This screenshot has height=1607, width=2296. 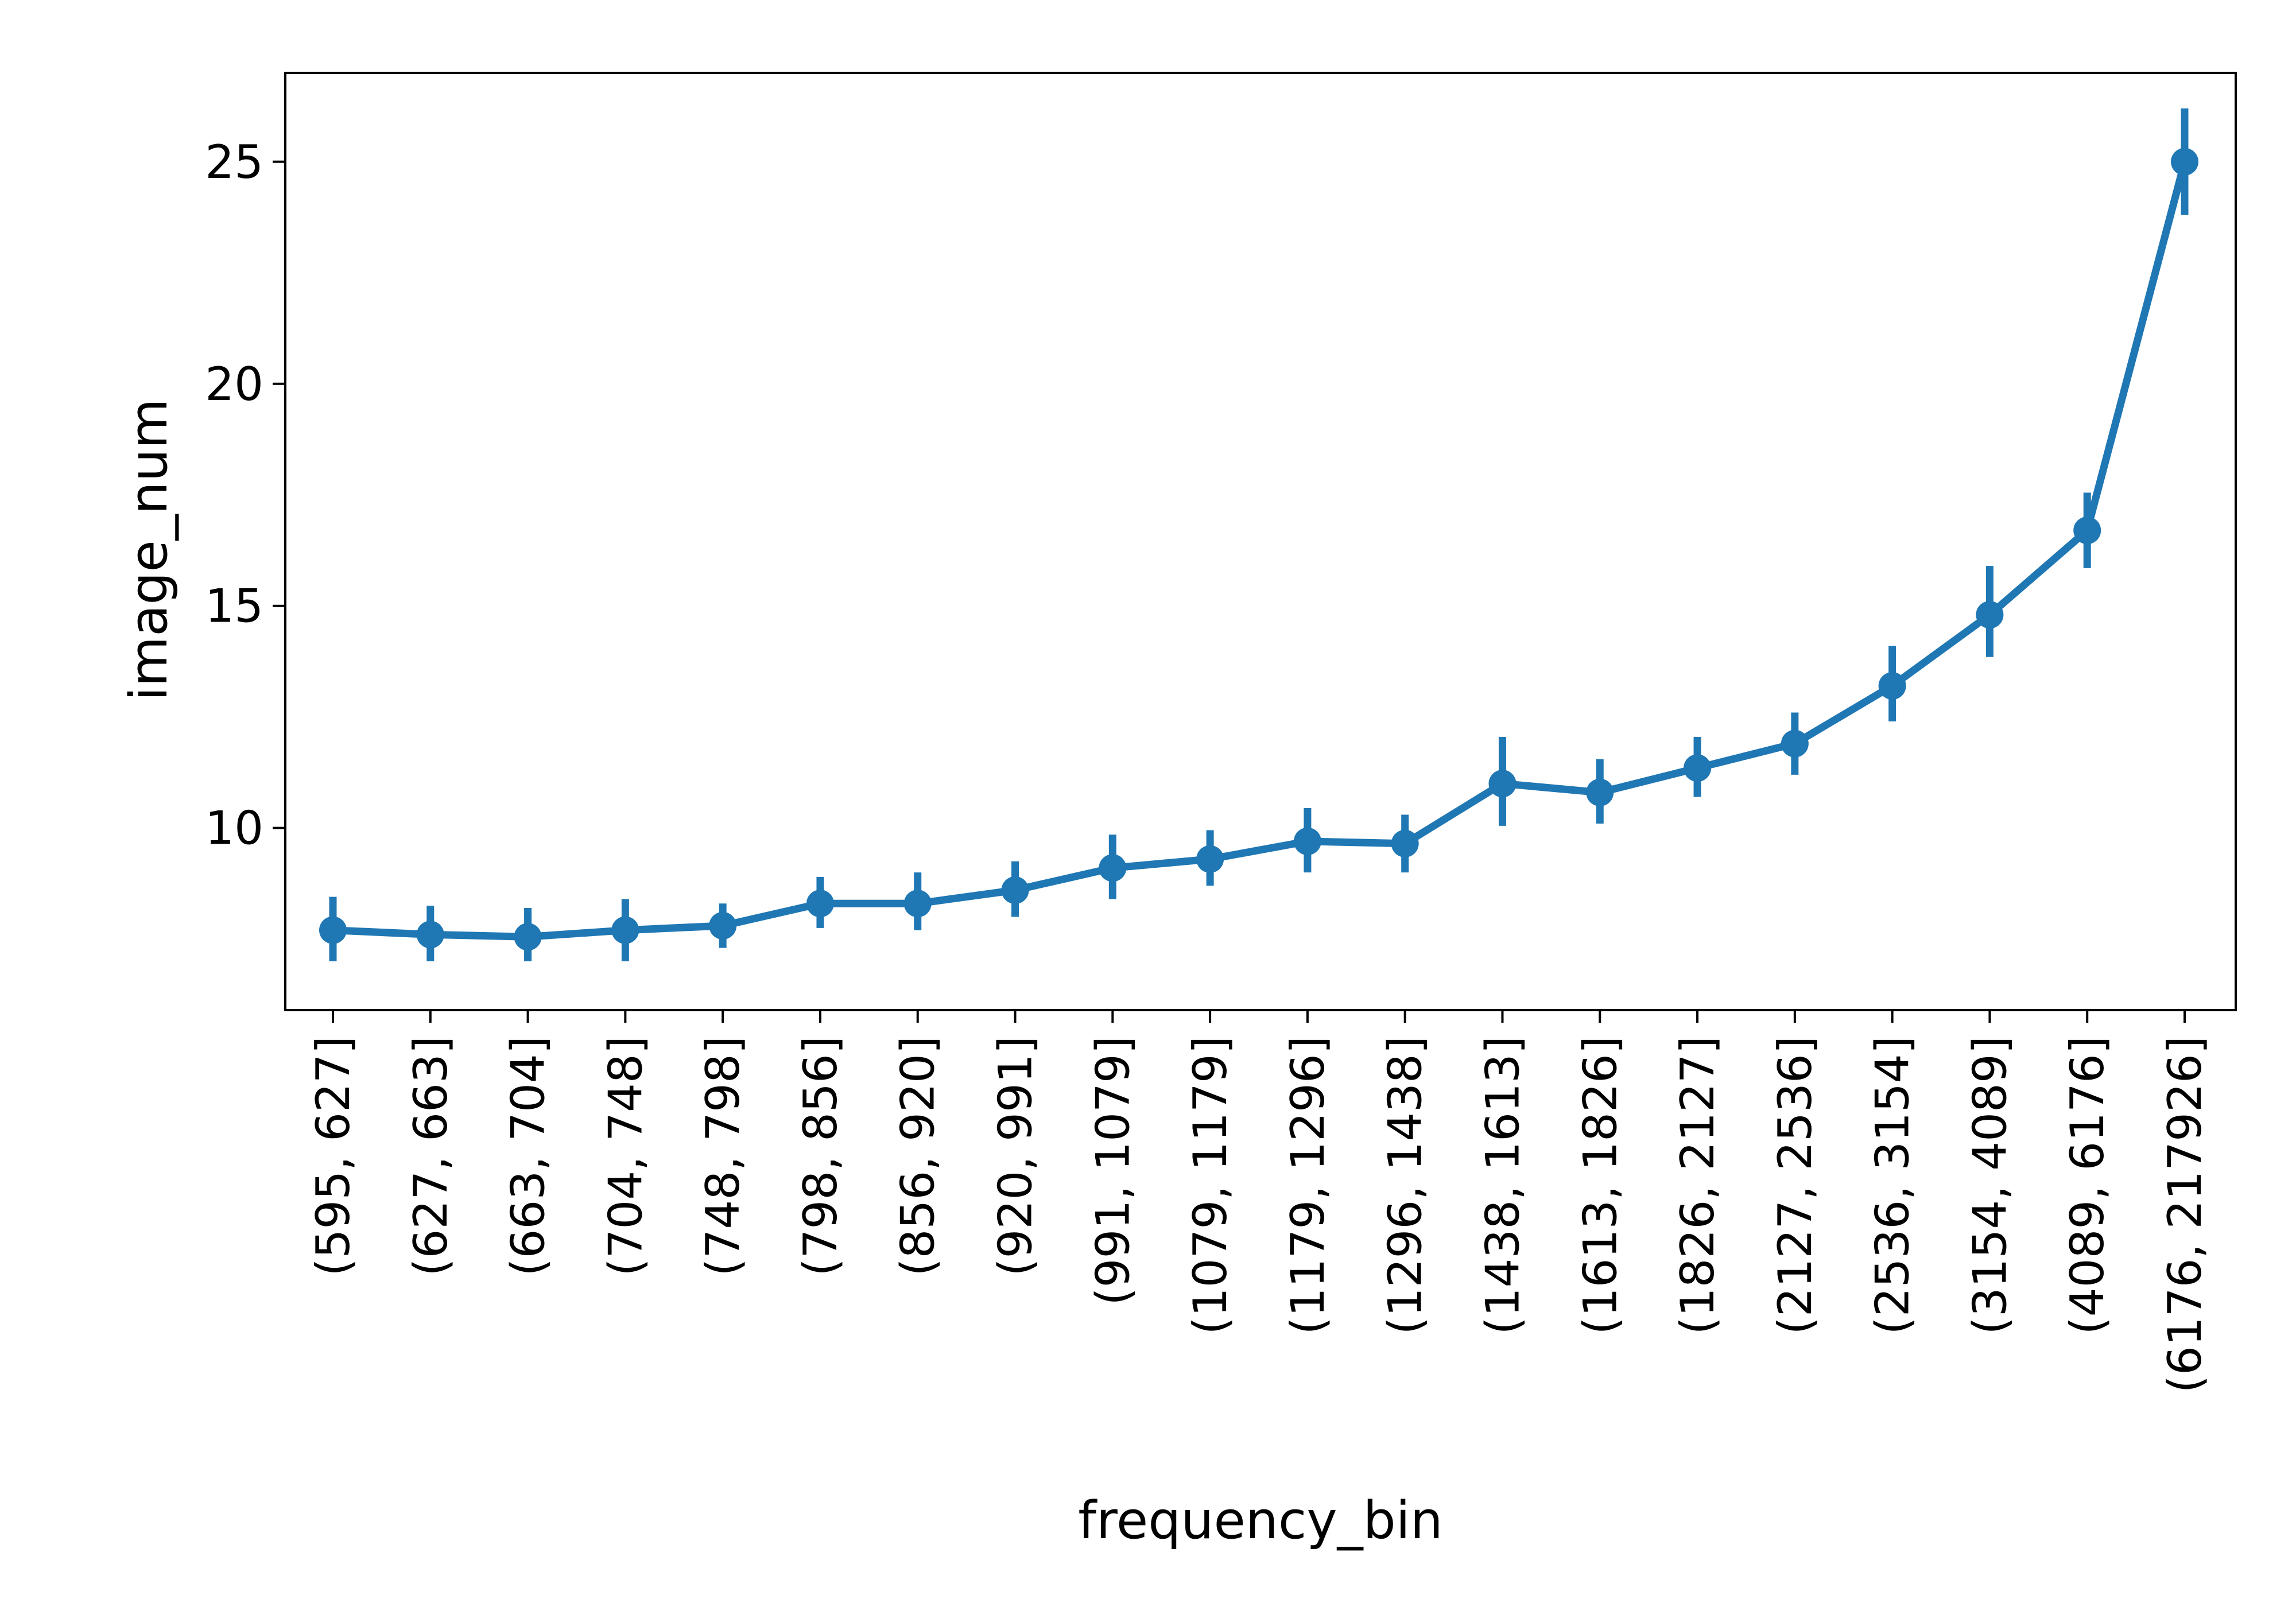 What do you see at coordinates (1405, 1185) in the screenshot?
I see `x-tick-label: (1296, 1438]` at bounding box center [1405, 1185].